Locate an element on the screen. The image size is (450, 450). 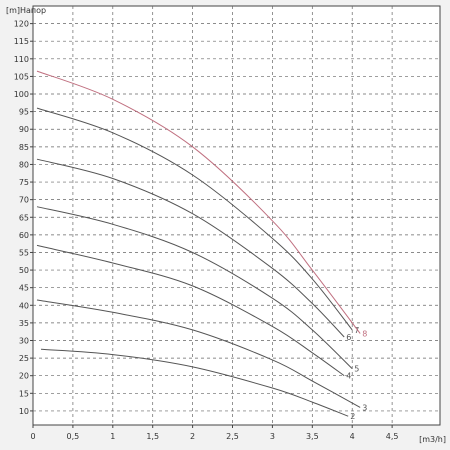
y-tick-label: 110 is located at coordinates (21, 59).